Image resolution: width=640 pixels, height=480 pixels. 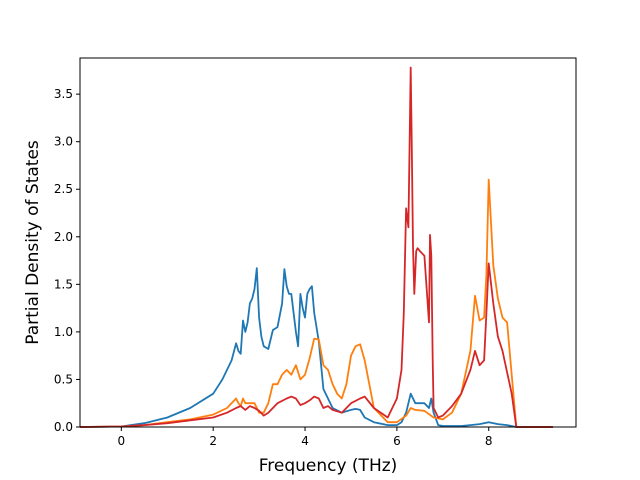 What do you see at coordinates (63, 142) in the screenshot?
I see `y-tick-label: 3.0` at bounding box center [63, 142].